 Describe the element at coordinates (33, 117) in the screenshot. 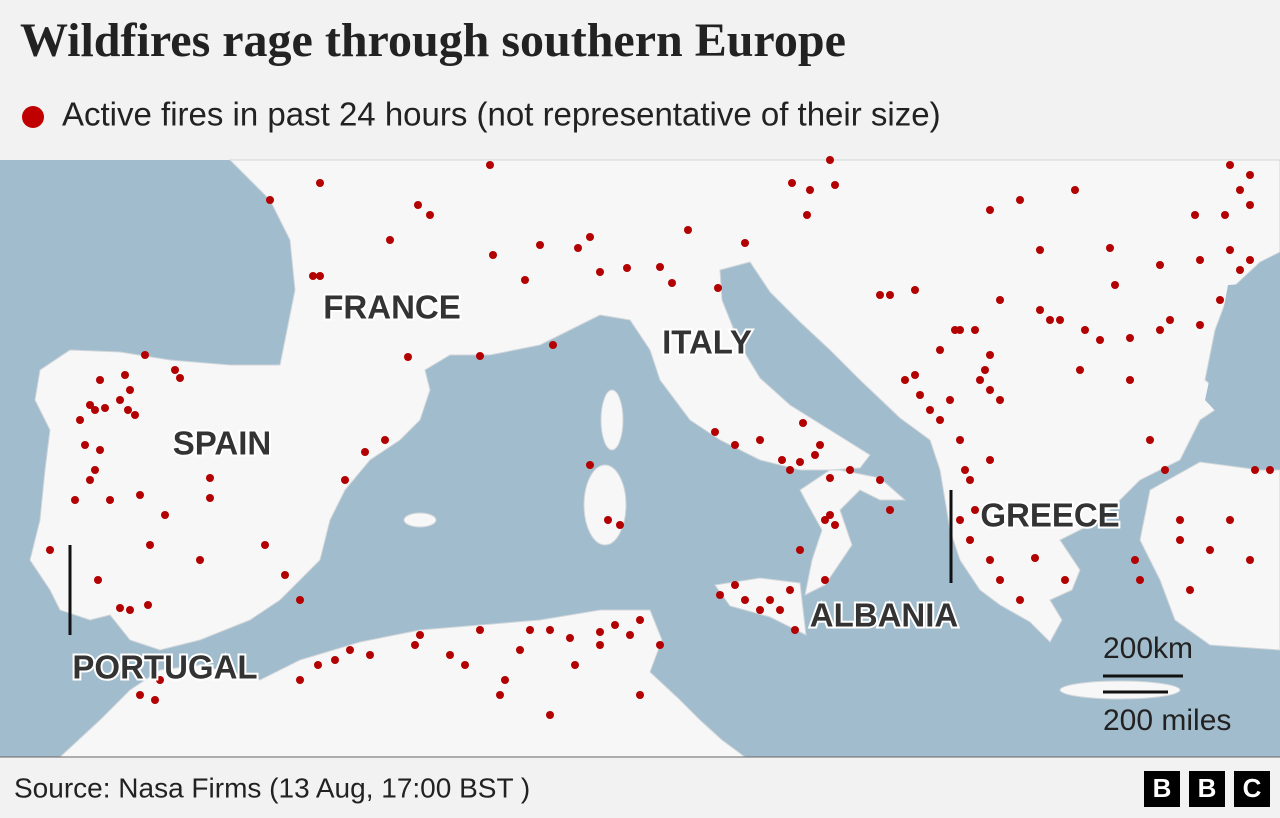

I see `legend-dot` at that location.